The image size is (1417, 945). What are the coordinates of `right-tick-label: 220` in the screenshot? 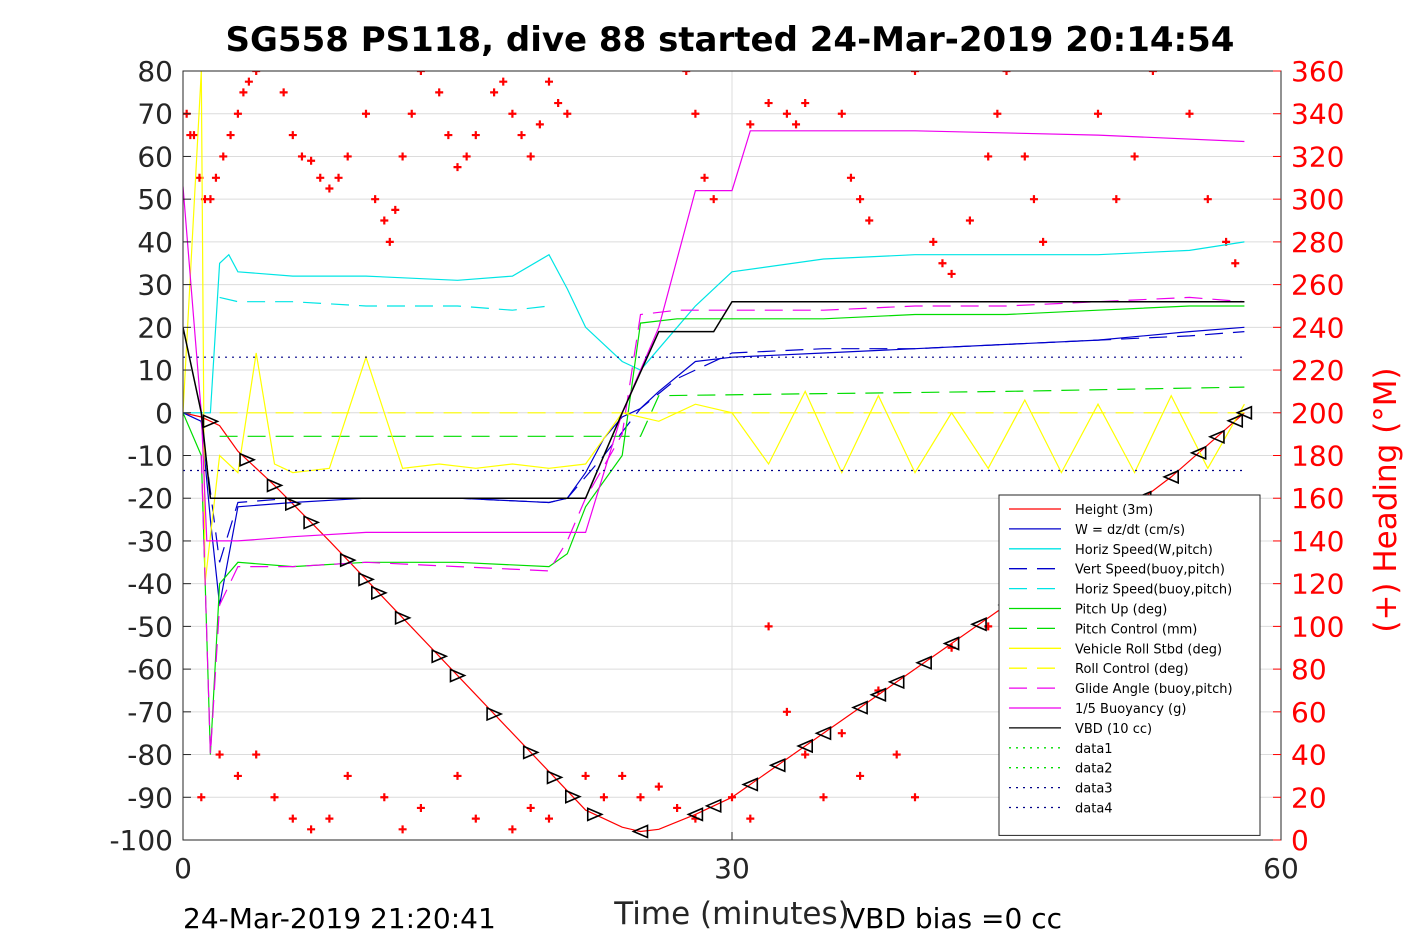 It's located at (1317, 370).